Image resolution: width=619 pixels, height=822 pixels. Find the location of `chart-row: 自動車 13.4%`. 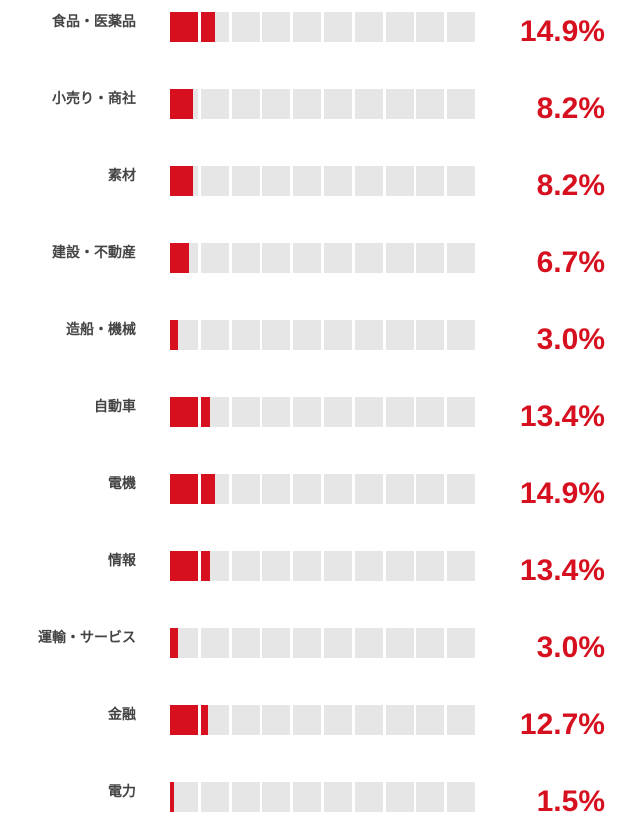

chart-row: 自動車 13.4% is located at coordinates (309, 417).